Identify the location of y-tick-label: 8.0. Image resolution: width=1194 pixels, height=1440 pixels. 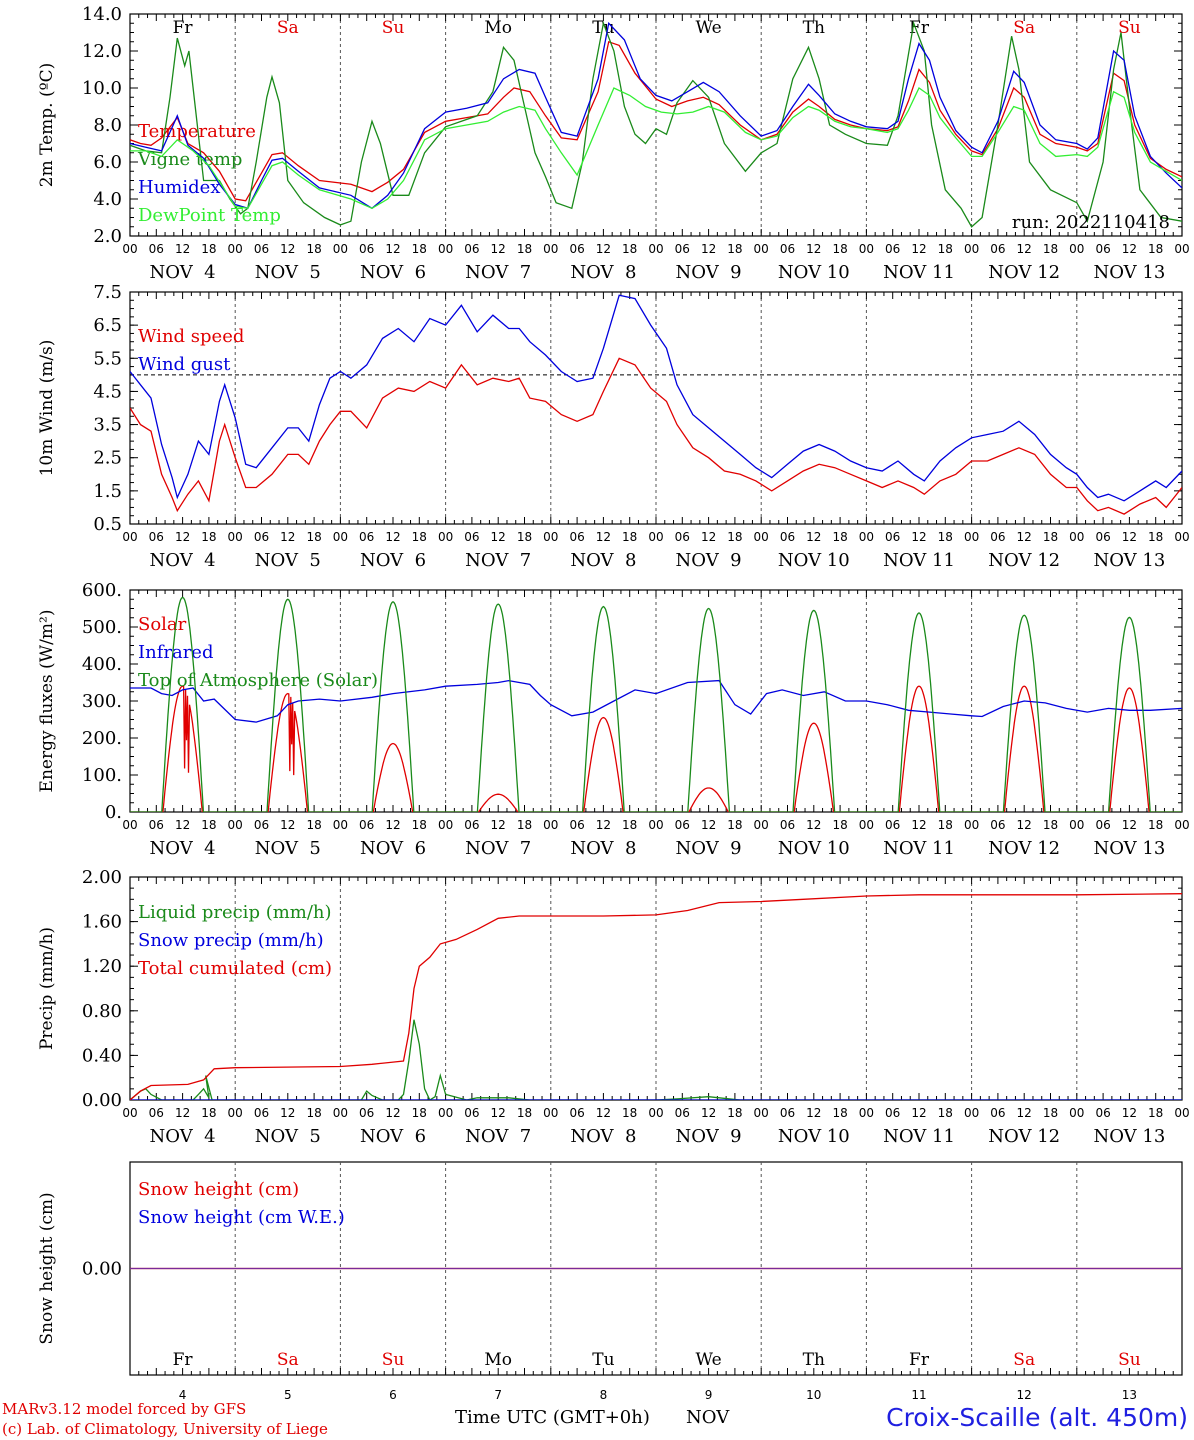
(107, 125).